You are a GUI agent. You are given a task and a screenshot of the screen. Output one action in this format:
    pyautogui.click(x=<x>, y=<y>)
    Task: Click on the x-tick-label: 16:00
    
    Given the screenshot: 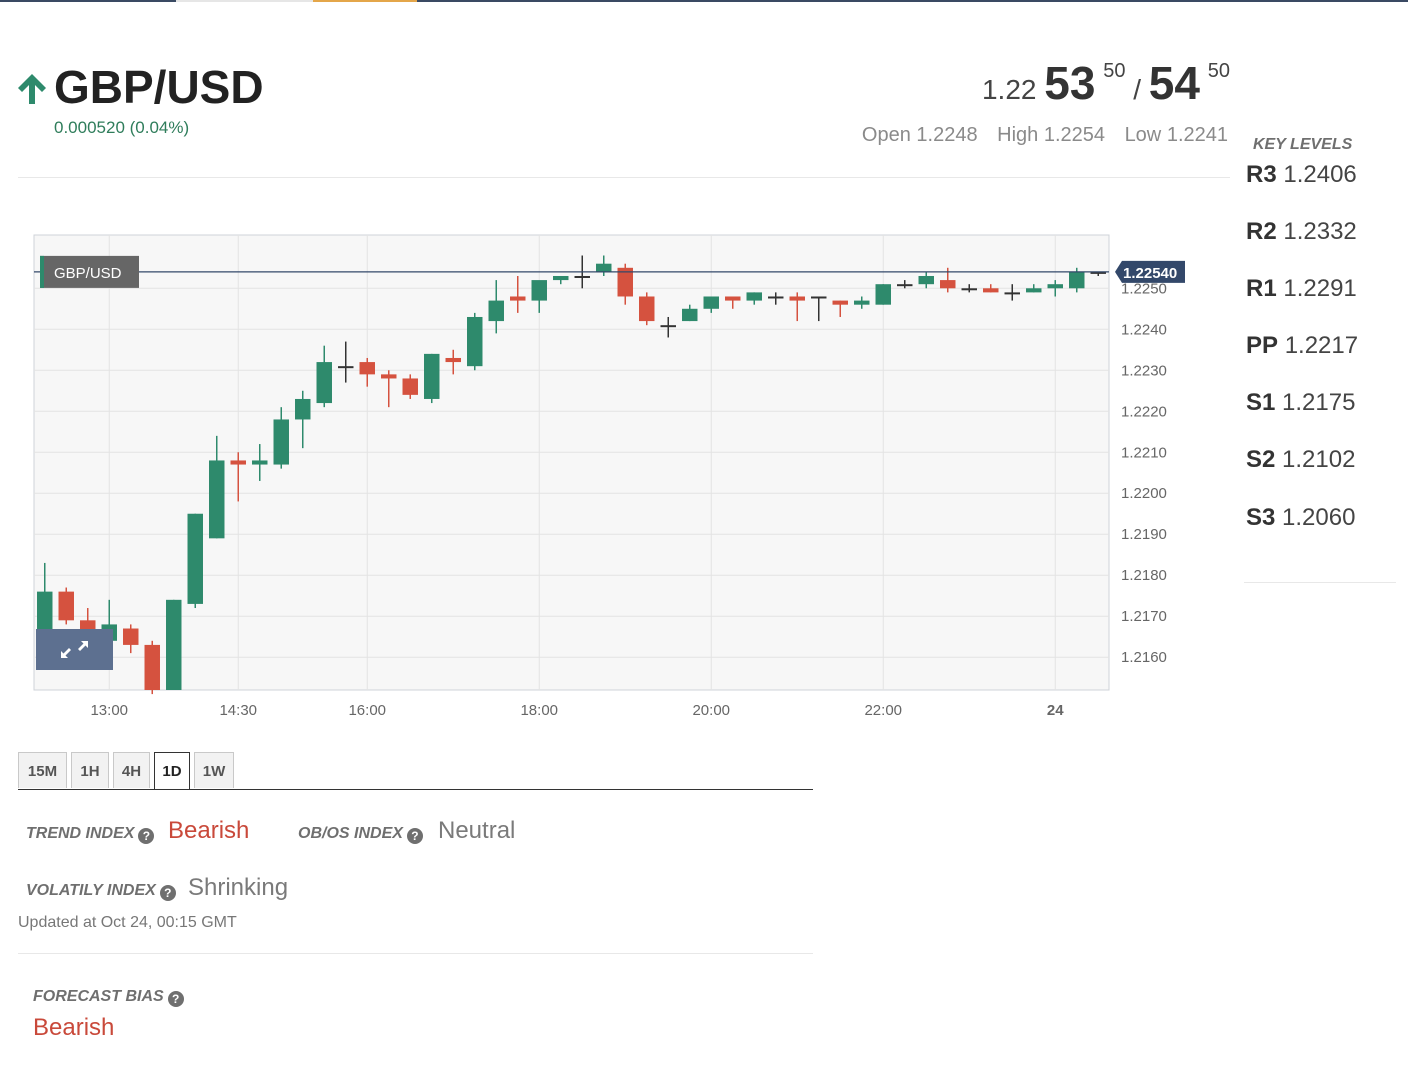 What is the action you would take?
    pyautogui.click(x=367, y=710)
    